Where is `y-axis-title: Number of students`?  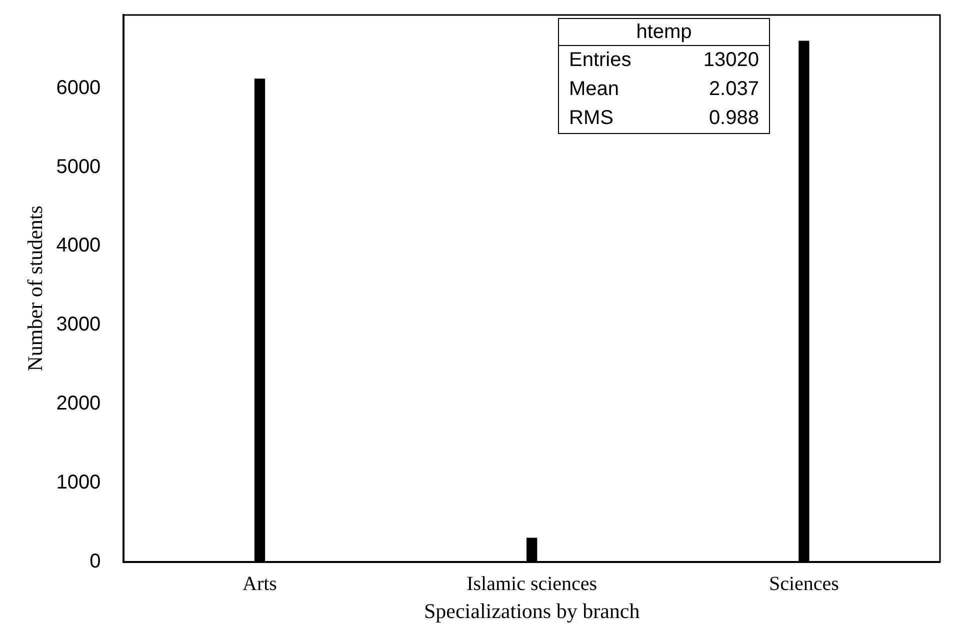 y-axis-title: Number of students is located at coordinates (35, 289).